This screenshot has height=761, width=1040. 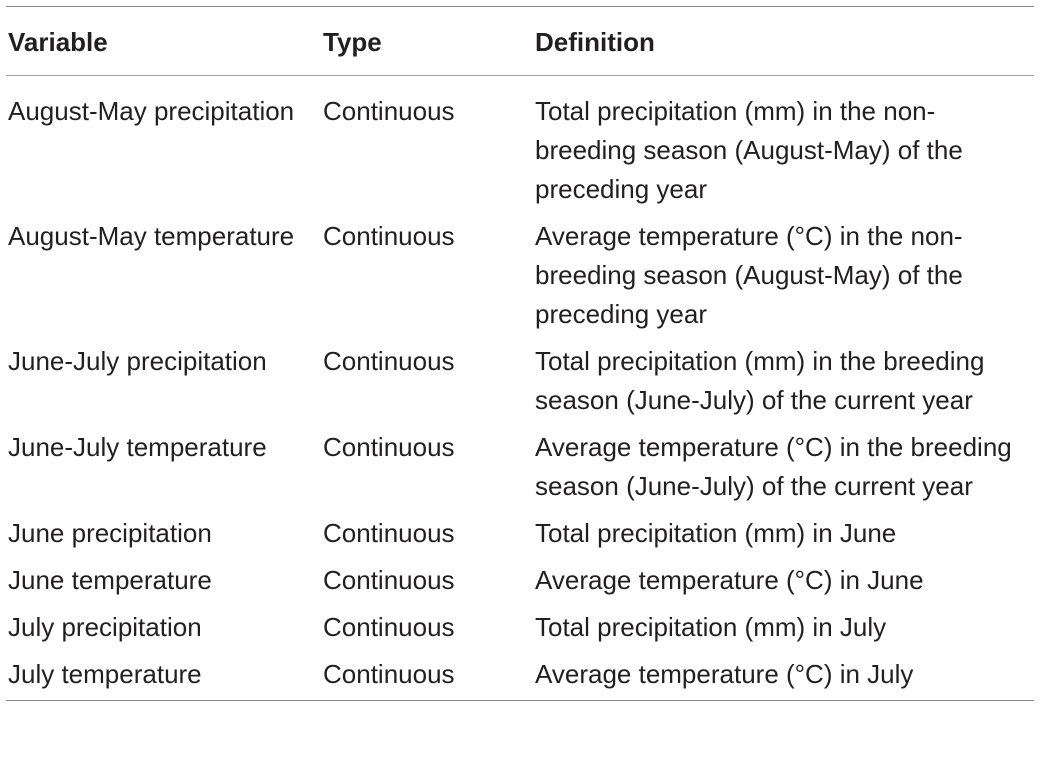 What do you see at coordinates (724, 674) in the screenshot?
I see `definition-cell: Average temperature (°C) in July` at bounding box center [724, 674].